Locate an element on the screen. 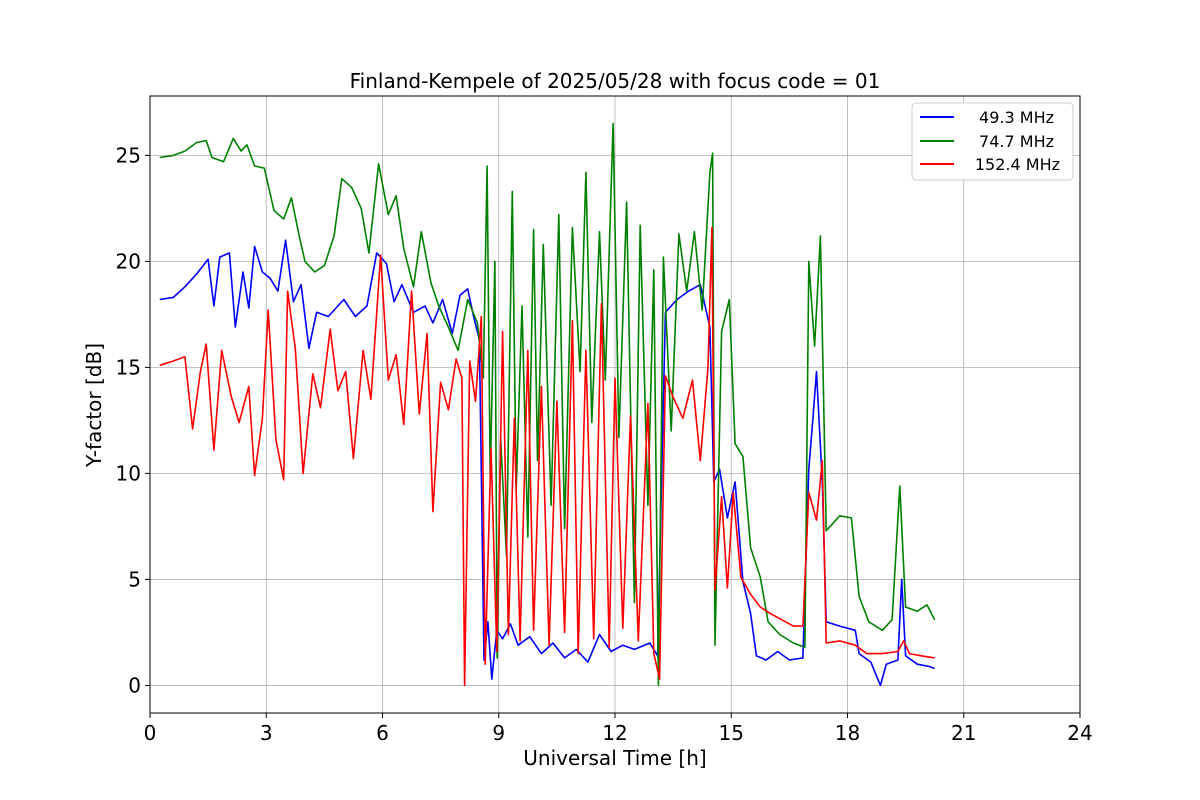  legend-label-49-3: 49.3 MHz is located at coordinates (1016, 117).